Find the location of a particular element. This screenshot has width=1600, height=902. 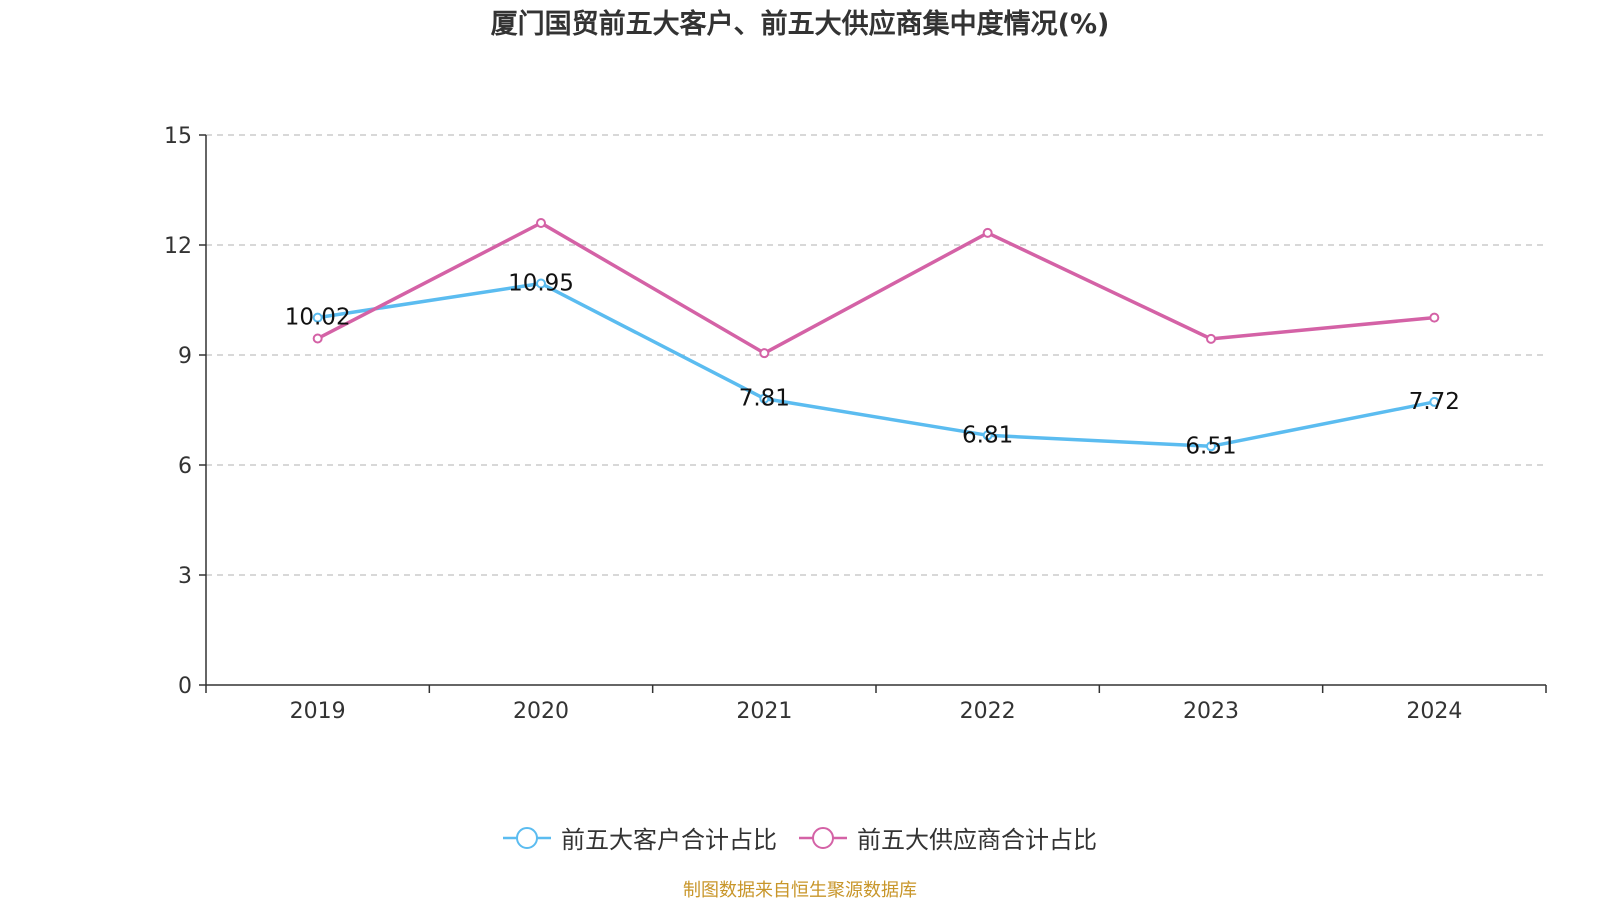

legend-label: 前五大客户合计占比 is located at coordinates (669, 840).